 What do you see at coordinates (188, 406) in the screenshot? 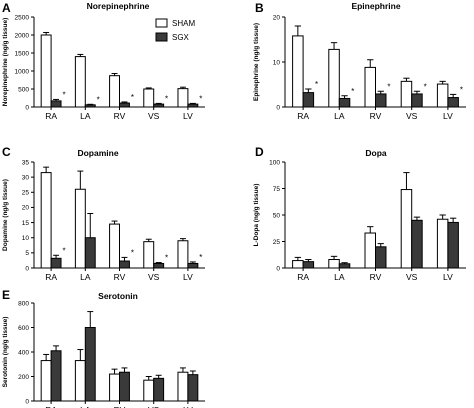
I see `panel-e-xtick-label-lv: LV` at bounding box center [188, 406].